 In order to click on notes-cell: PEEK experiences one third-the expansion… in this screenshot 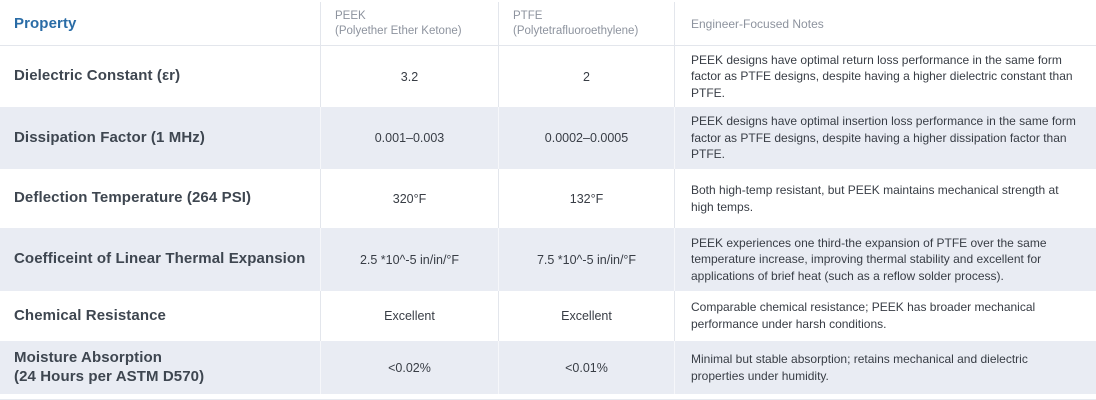, I will do `click(885, 259)`.